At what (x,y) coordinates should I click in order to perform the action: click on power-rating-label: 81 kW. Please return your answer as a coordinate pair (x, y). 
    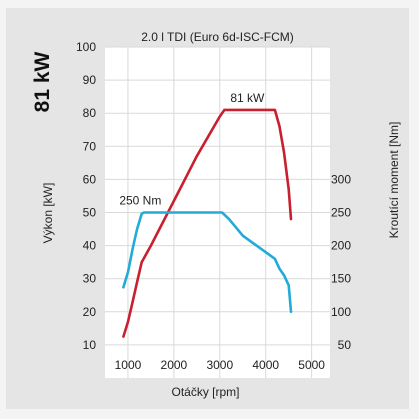
    Looking at the image, I should click on (42, 81).